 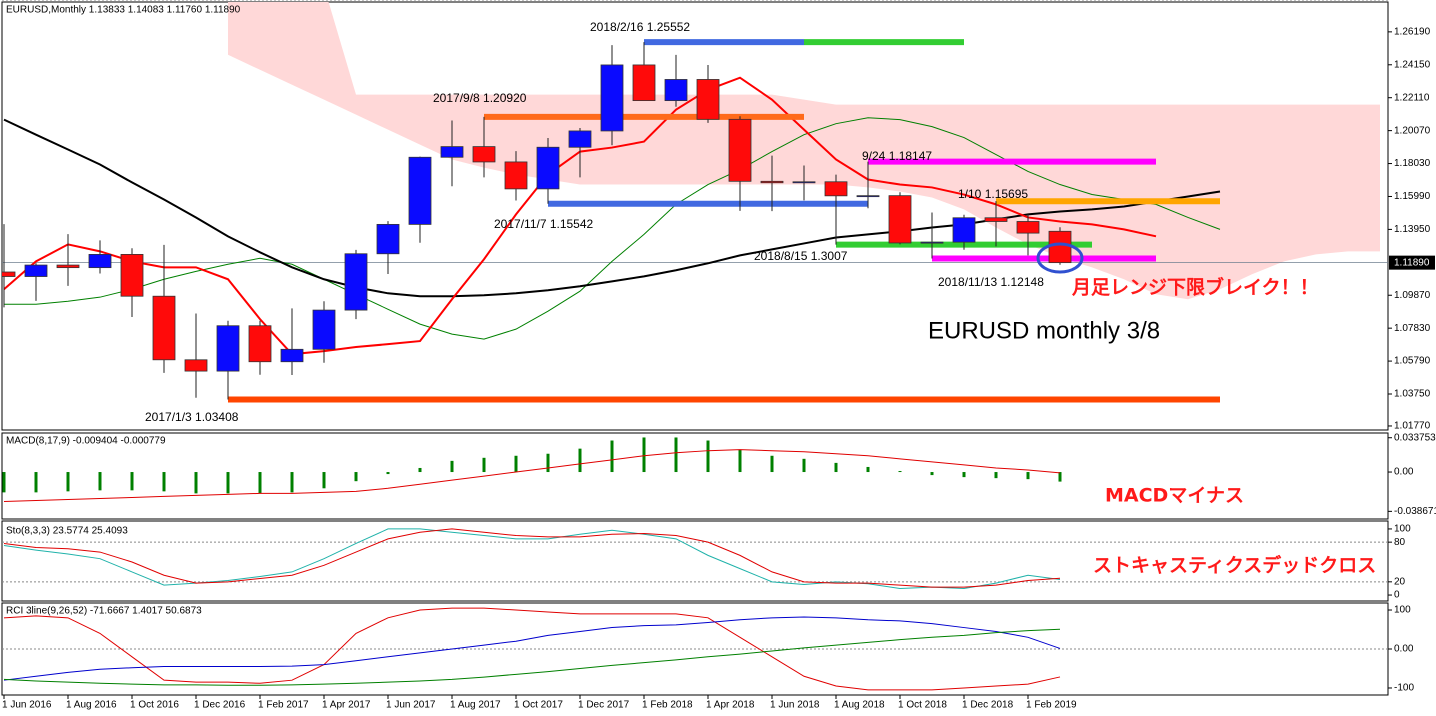 What do you see at coordinates (1412, 31) in the screenshot?
I see `y-tick-label: 1.26190` at bounding box center [1412, 31].